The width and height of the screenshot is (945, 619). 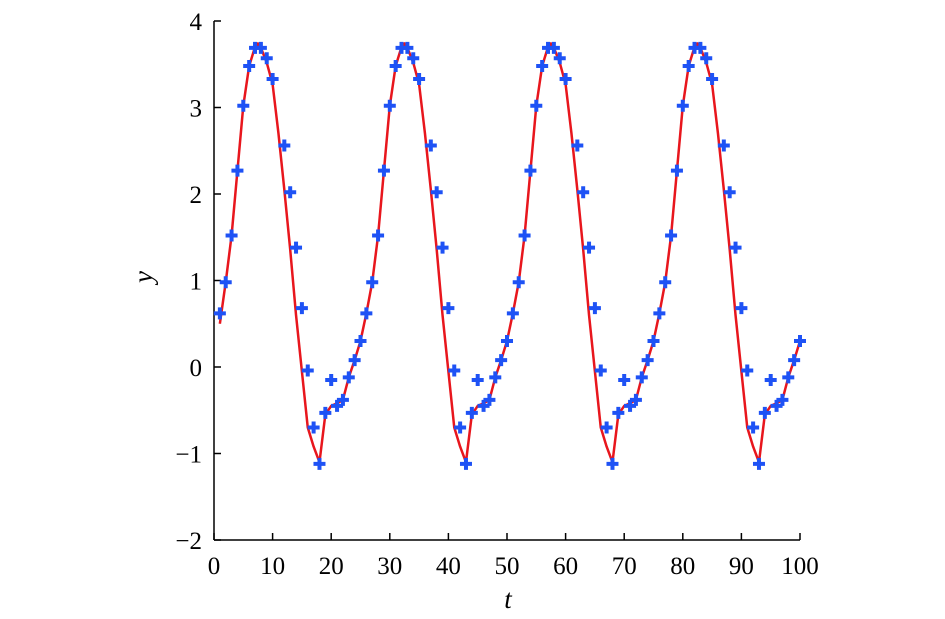 I want to click on y-tick-label: −2, so click(x=188, y=541).